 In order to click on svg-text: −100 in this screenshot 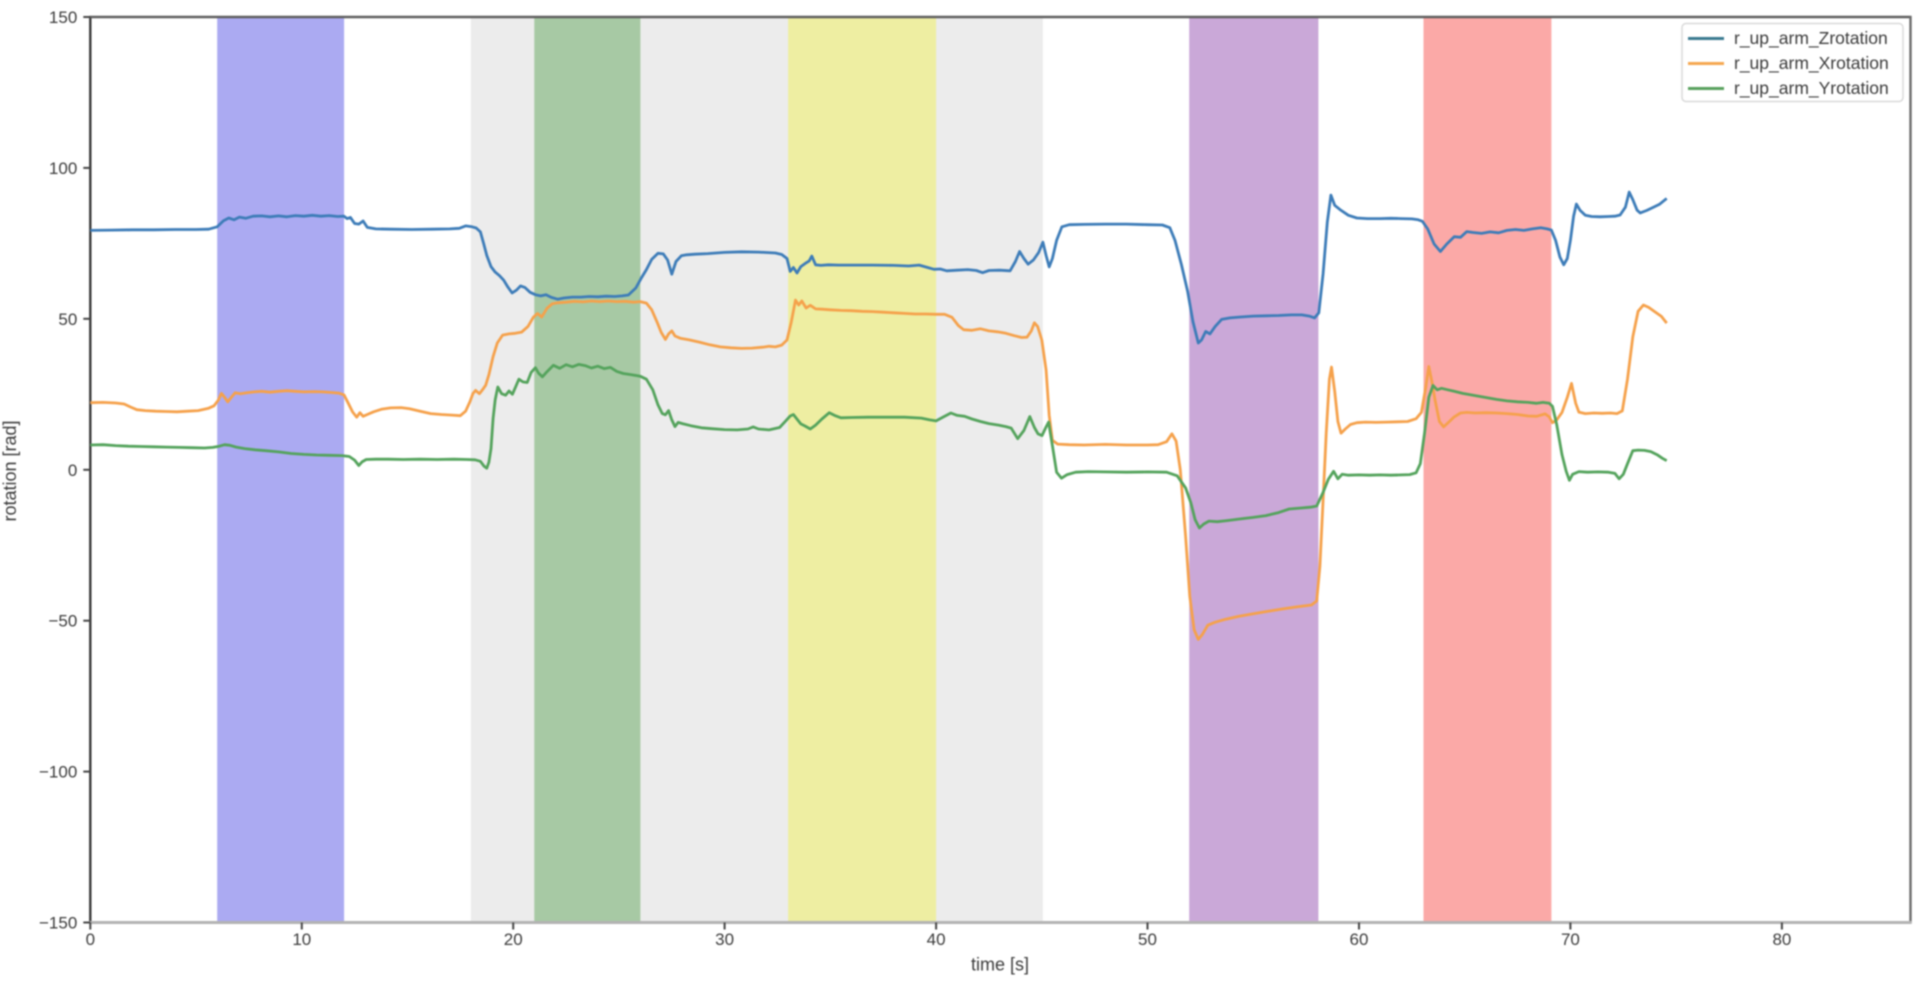, I will do `click(58, 772)`.